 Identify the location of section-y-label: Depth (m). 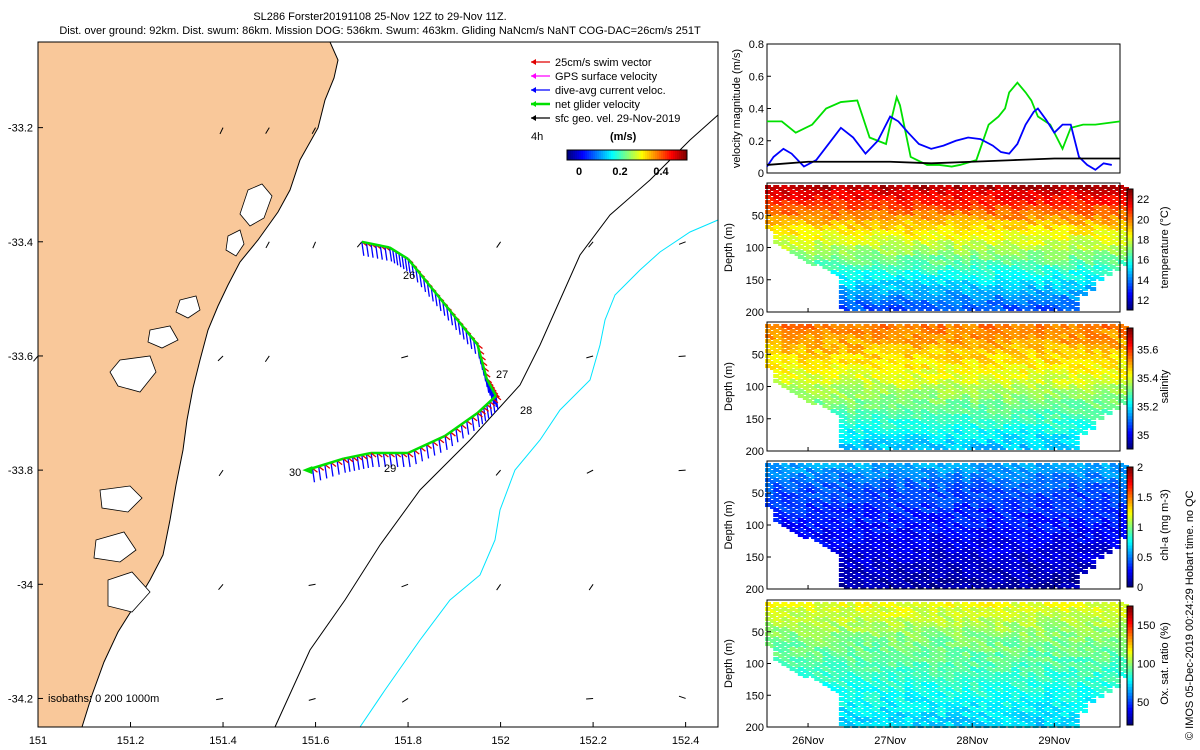
(729, 247).